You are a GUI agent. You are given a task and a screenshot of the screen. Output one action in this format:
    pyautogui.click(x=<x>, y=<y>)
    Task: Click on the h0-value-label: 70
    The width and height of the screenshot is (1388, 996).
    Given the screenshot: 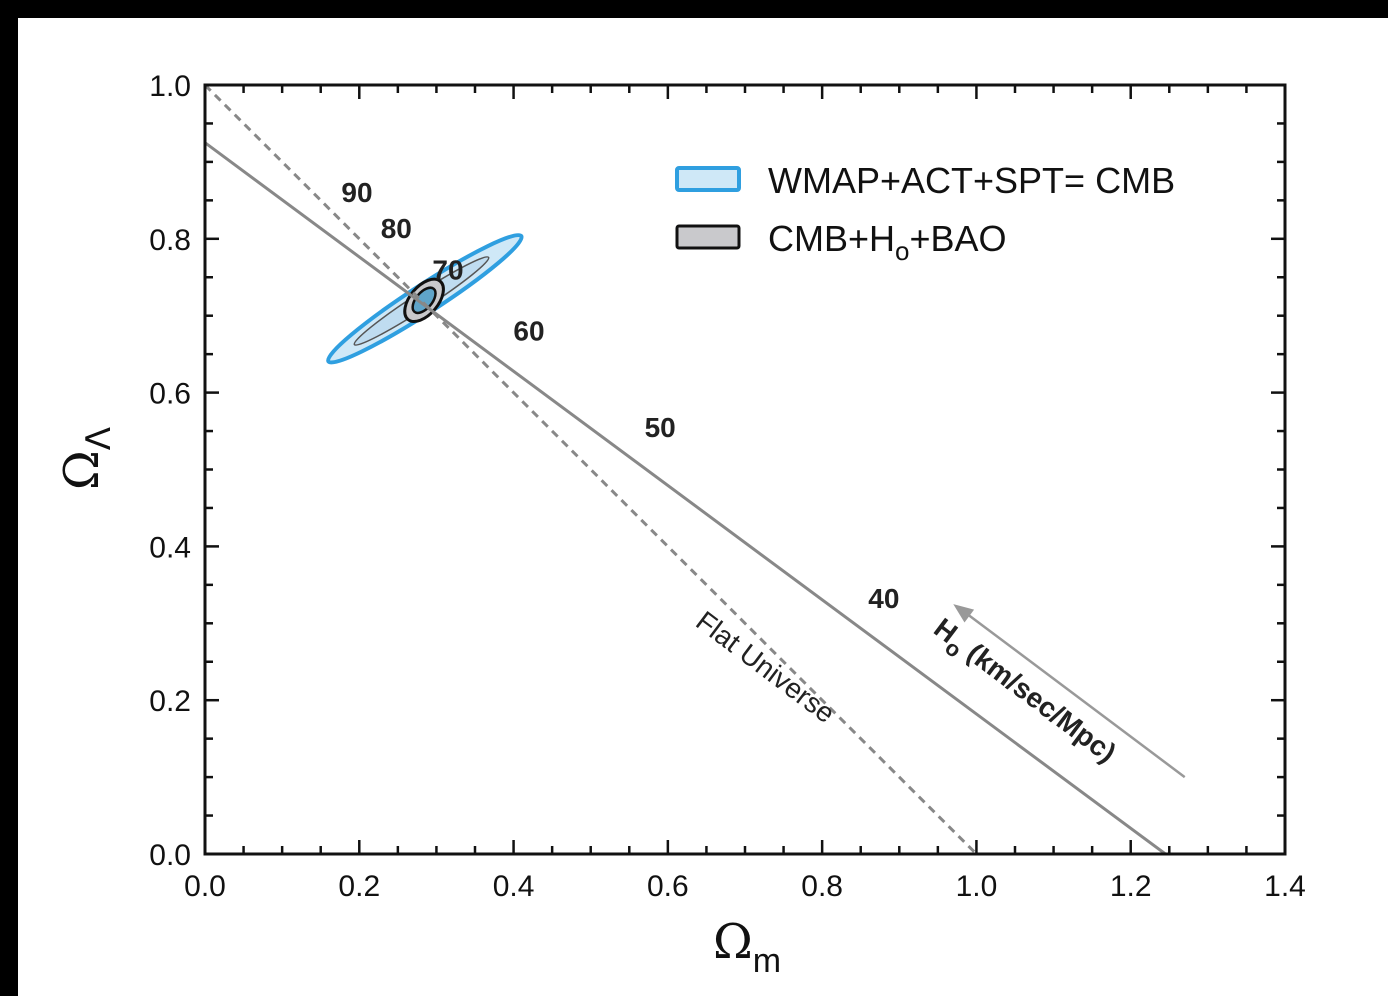 What is the action you would take?
    pyautogui.click(x=447, y=270)
    